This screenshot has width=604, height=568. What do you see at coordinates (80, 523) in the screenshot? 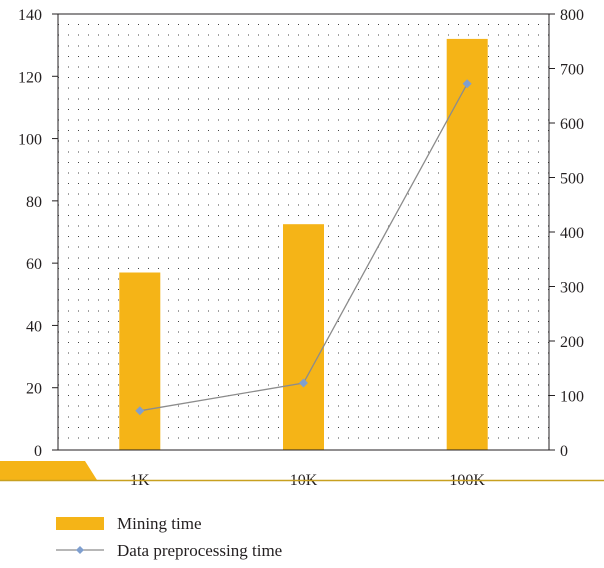
I see `legend-swatch-mining-time` at bounding box center [80, 523].